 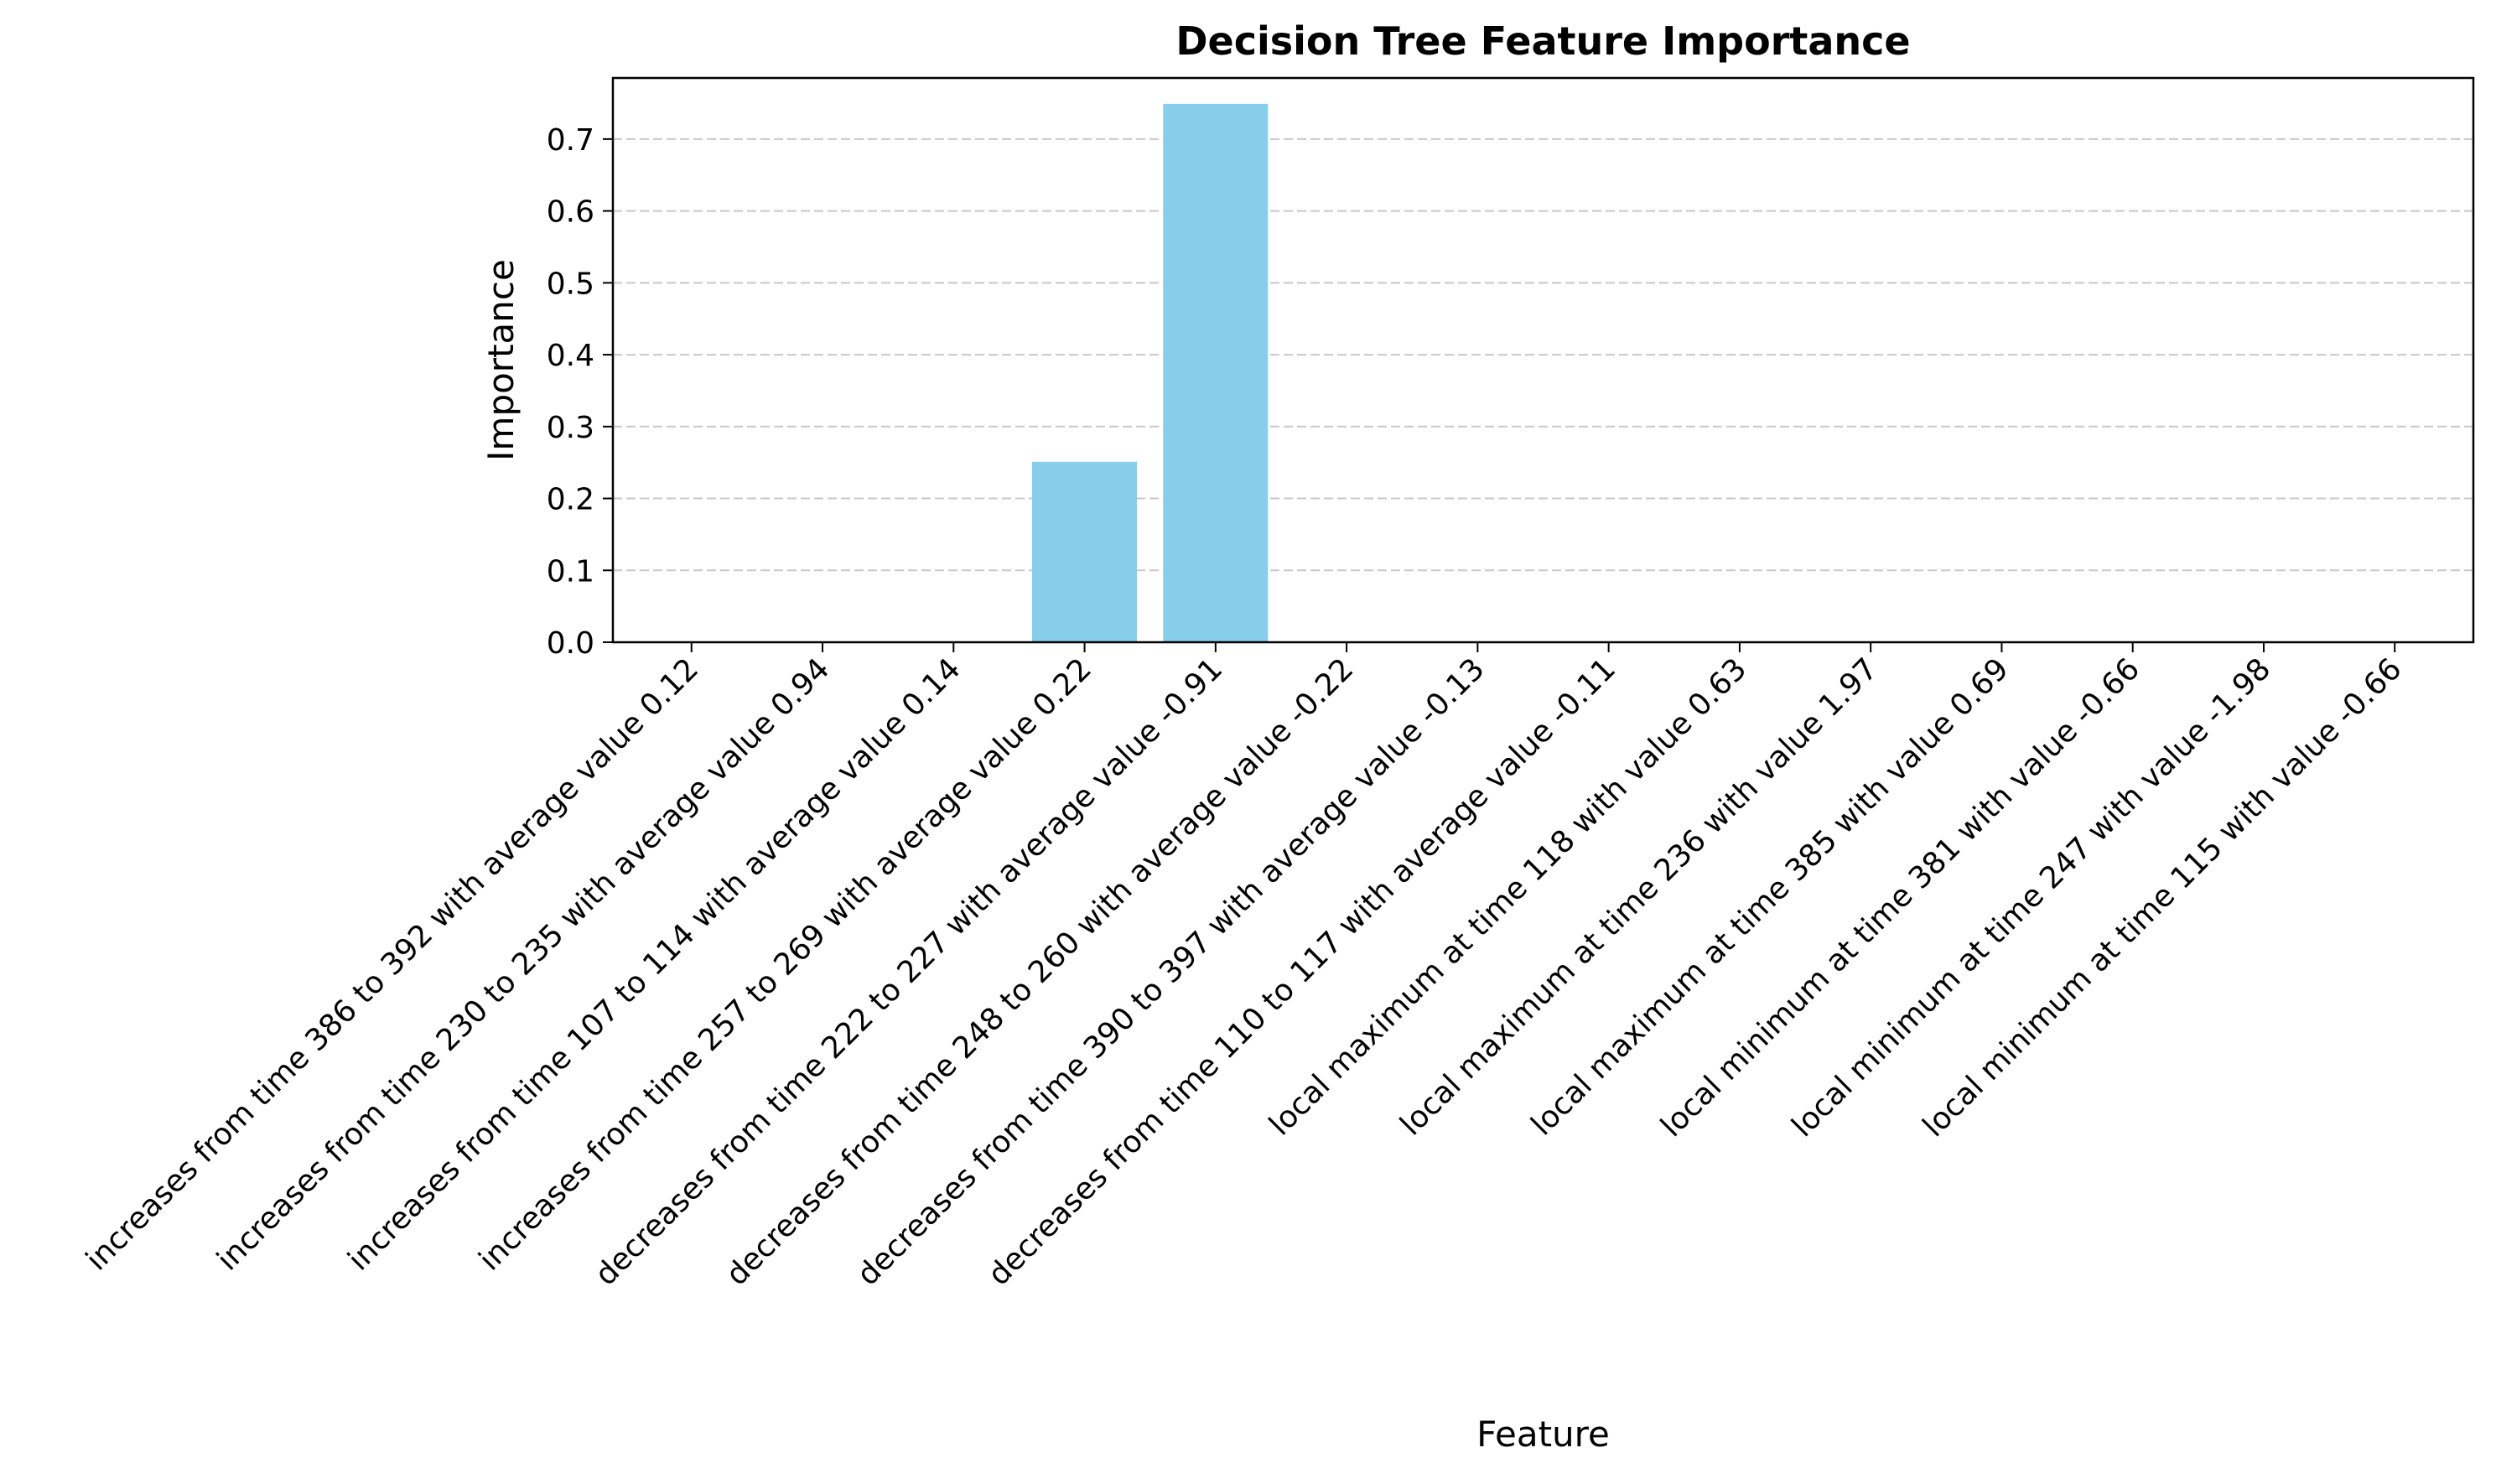 I want to click on y-axis-label: Importance, so click(x=501, y=360).